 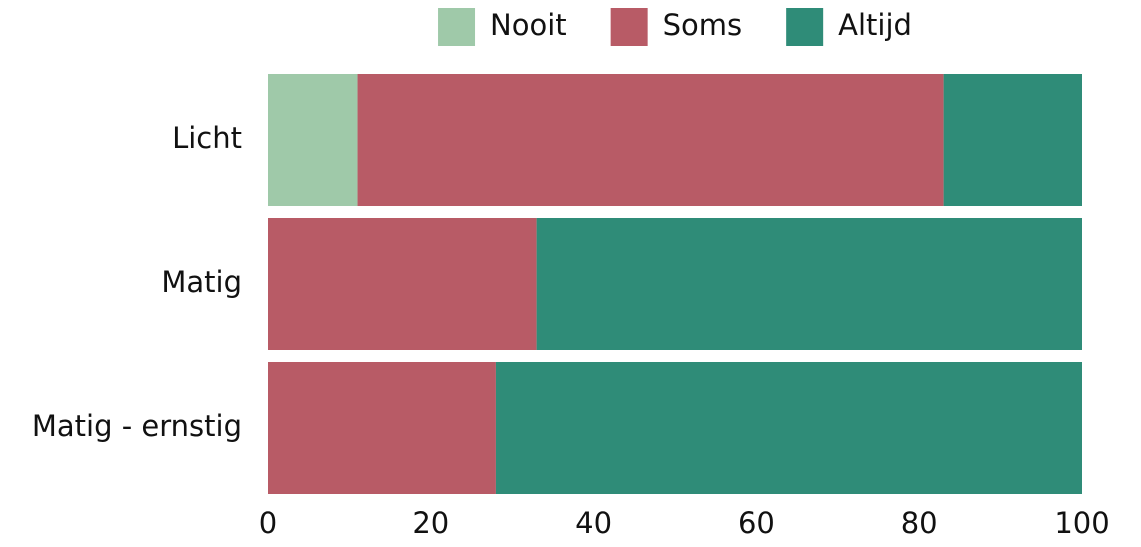 I want to click on y-tick-label: Matig, so click(x=201, y=282).